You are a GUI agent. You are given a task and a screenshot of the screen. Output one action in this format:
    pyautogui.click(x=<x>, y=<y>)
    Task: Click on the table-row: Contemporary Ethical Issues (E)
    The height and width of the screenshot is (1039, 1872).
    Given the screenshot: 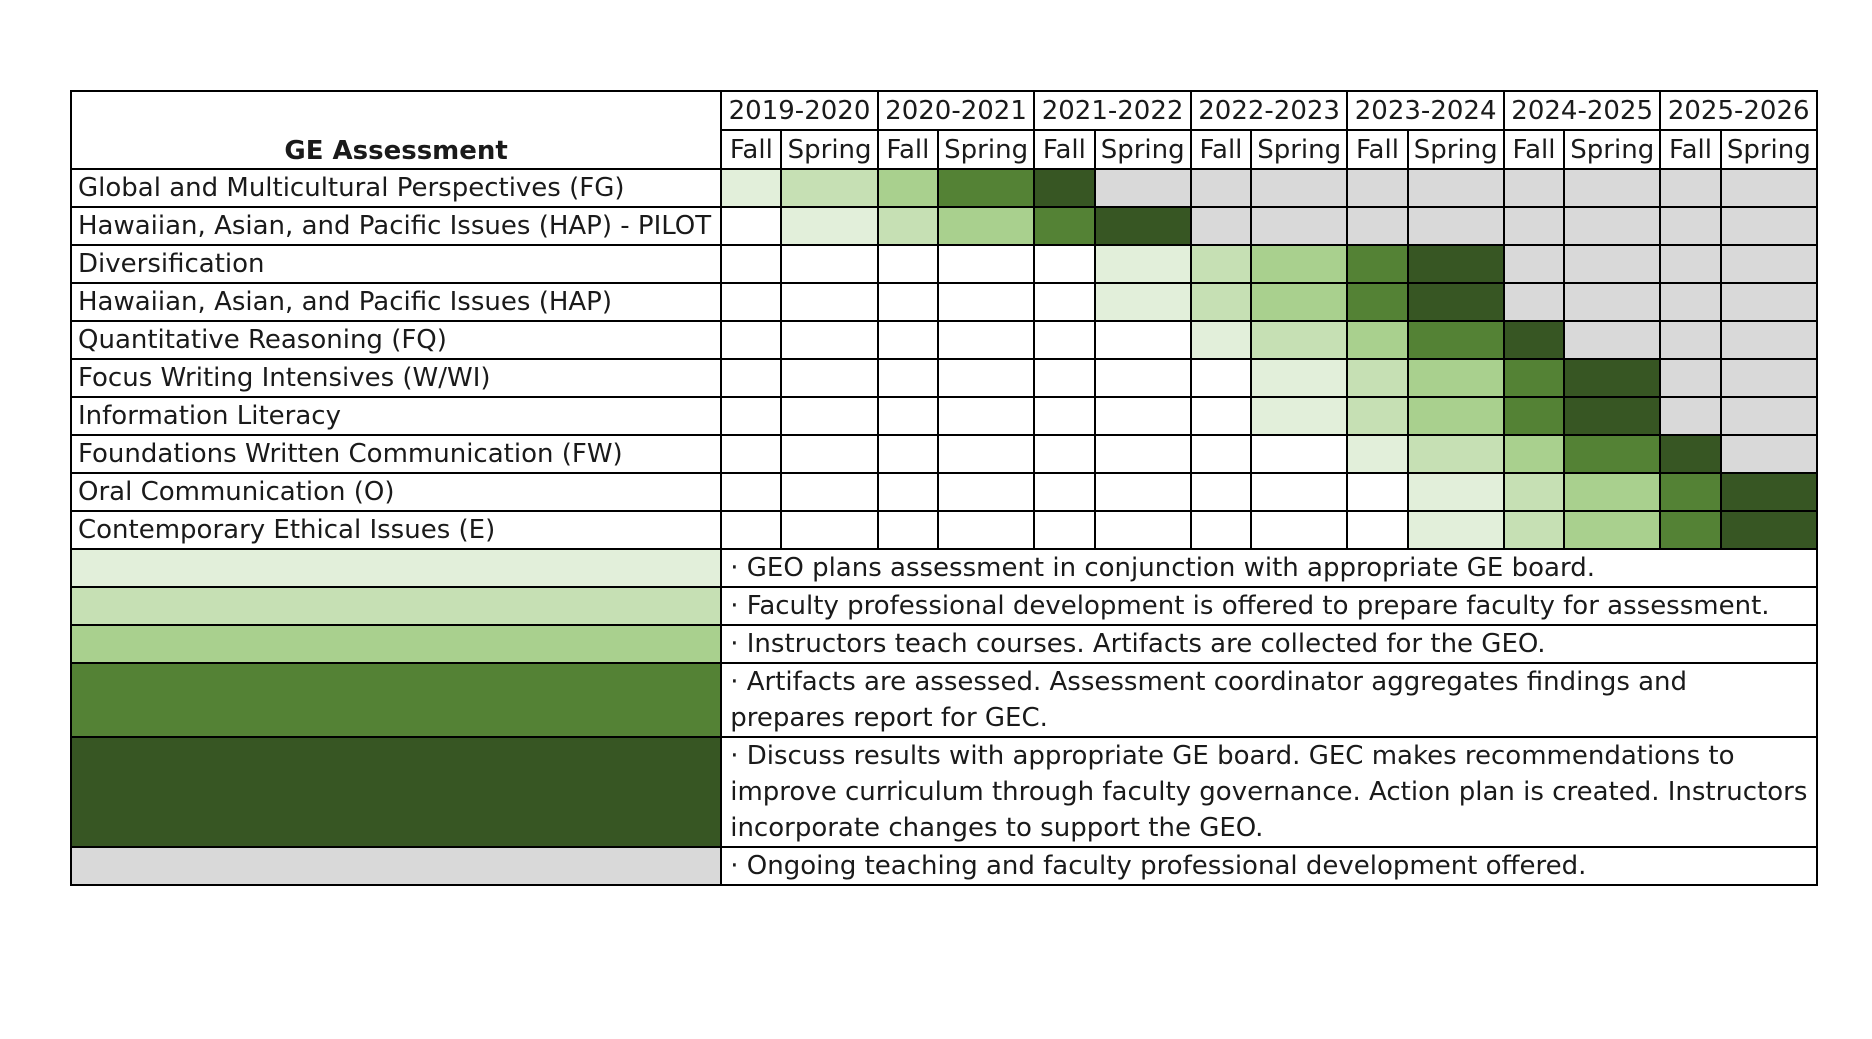 What is the action you would take?
    pyautogui.click(x=944, y=530)
    